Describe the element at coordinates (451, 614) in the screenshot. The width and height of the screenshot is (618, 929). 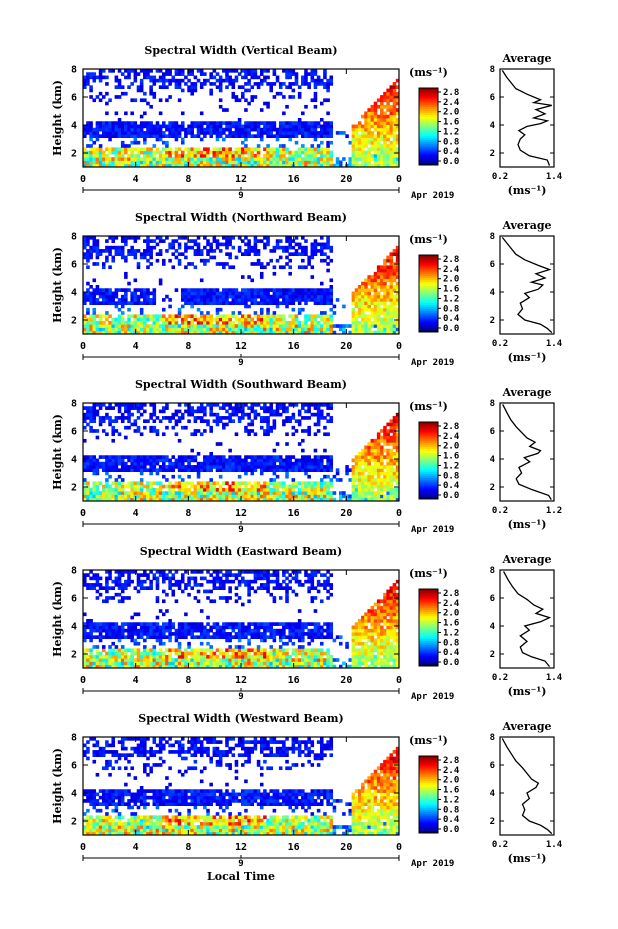
I see `colorbar-tick-label: 2.0` at that location.